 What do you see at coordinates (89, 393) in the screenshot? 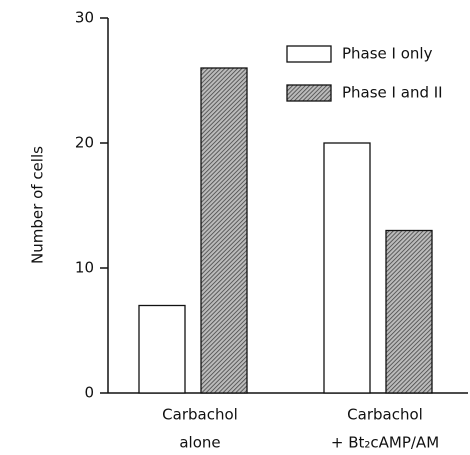
I see `y-tick-label: 0` at bounding box center [89, 393].